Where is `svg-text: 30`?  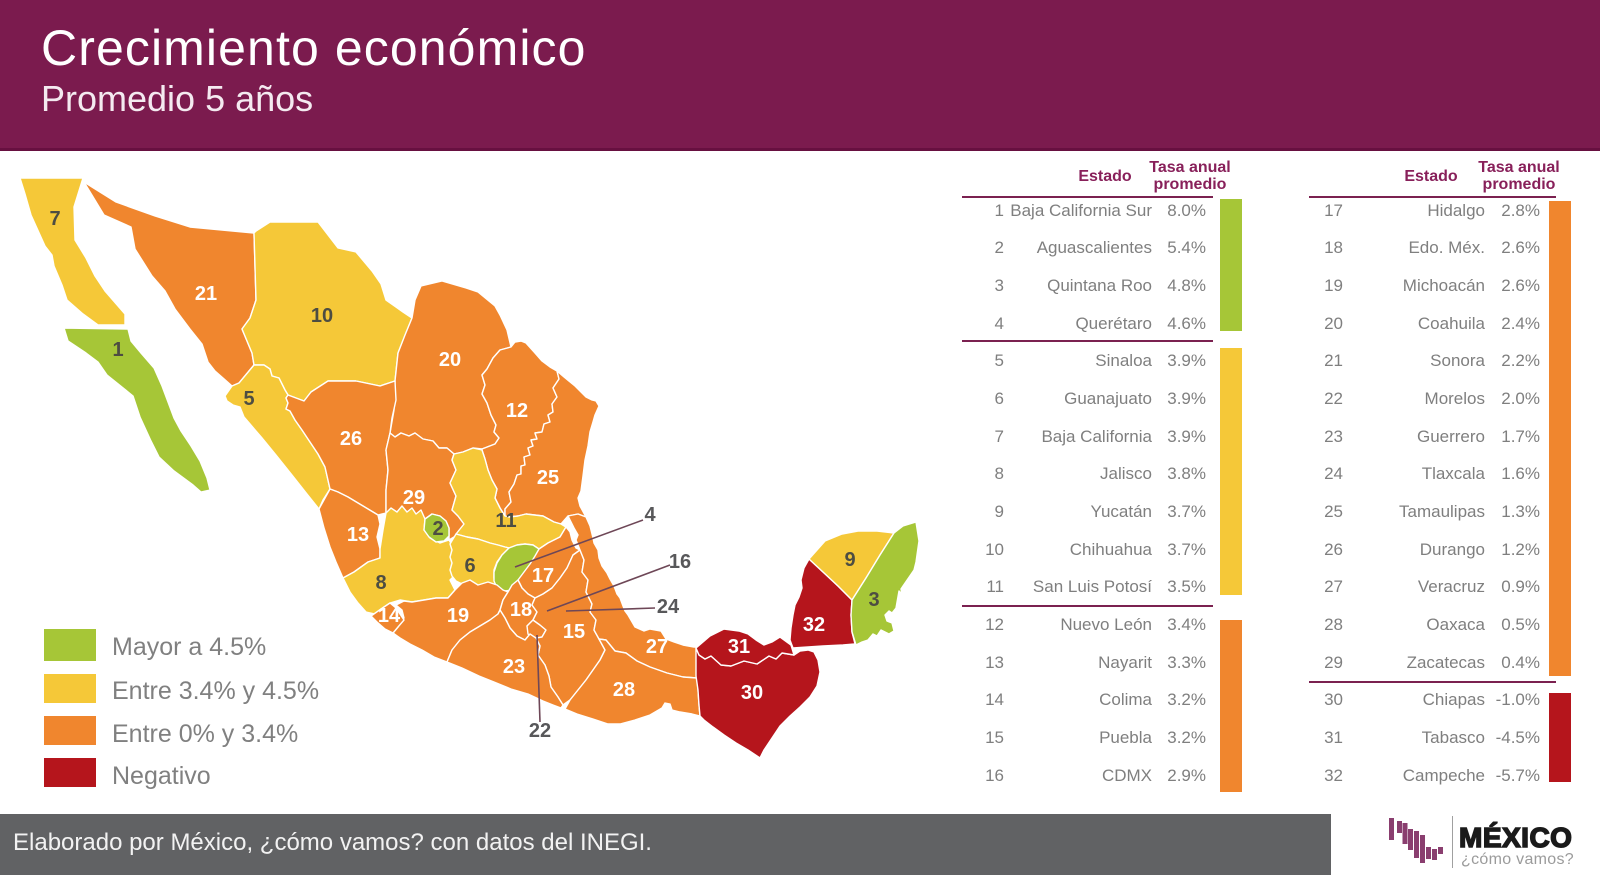 svg-text: 30 is located at coordinates (752, 693).